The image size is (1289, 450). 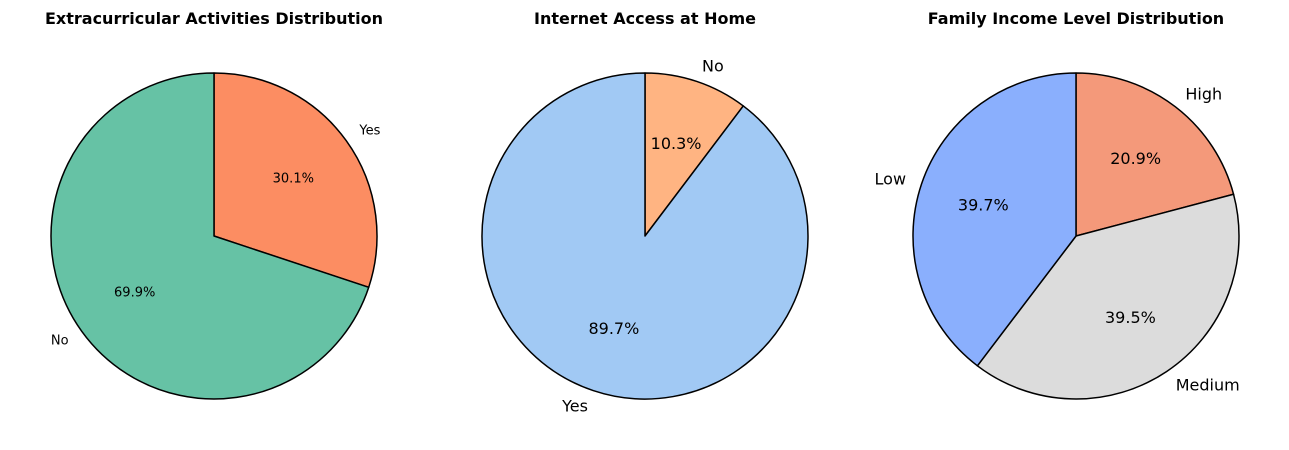 I want to click on slice-percent-label: 30.1%, so click(x=293, y=178).